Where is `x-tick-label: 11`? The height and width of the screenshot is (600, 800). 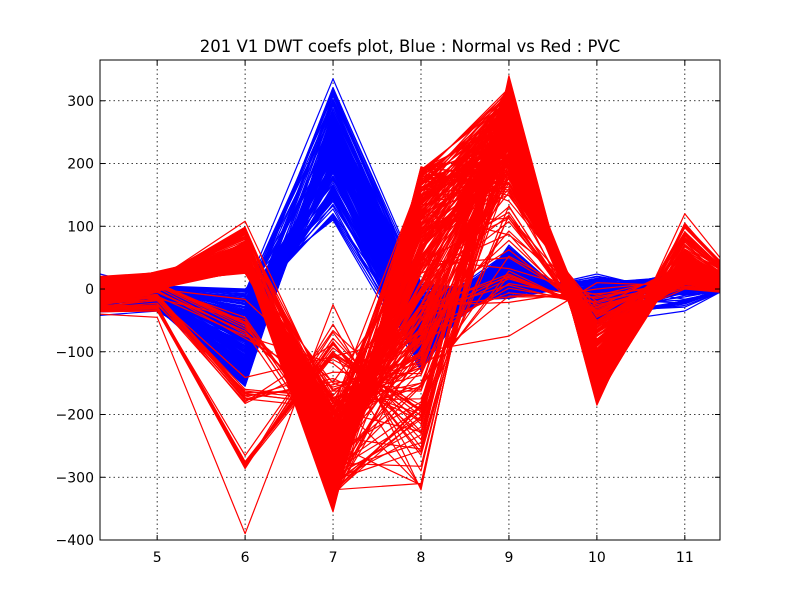
x-tick-label: 11 is located at coordinates (685, 558).